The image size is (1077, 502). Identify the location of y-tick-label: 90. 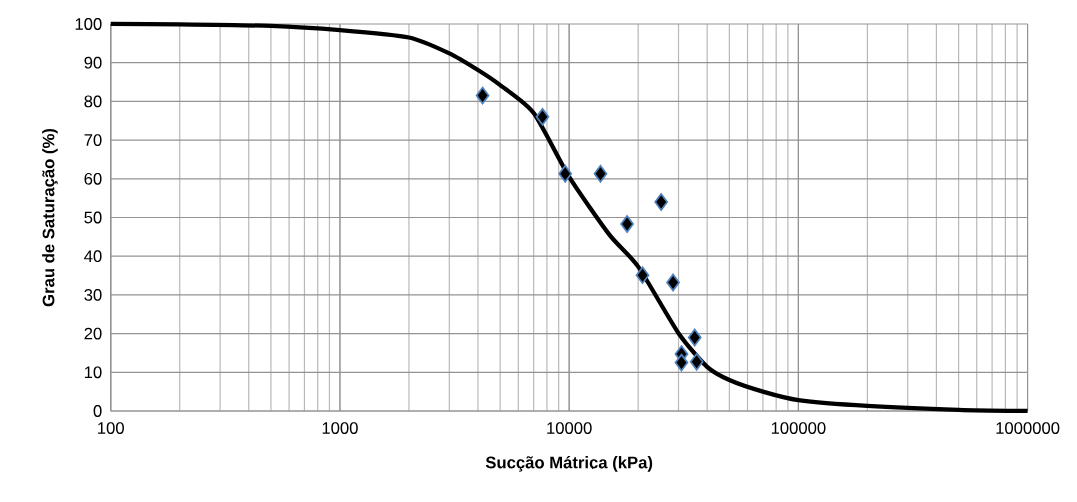
(93, 62).